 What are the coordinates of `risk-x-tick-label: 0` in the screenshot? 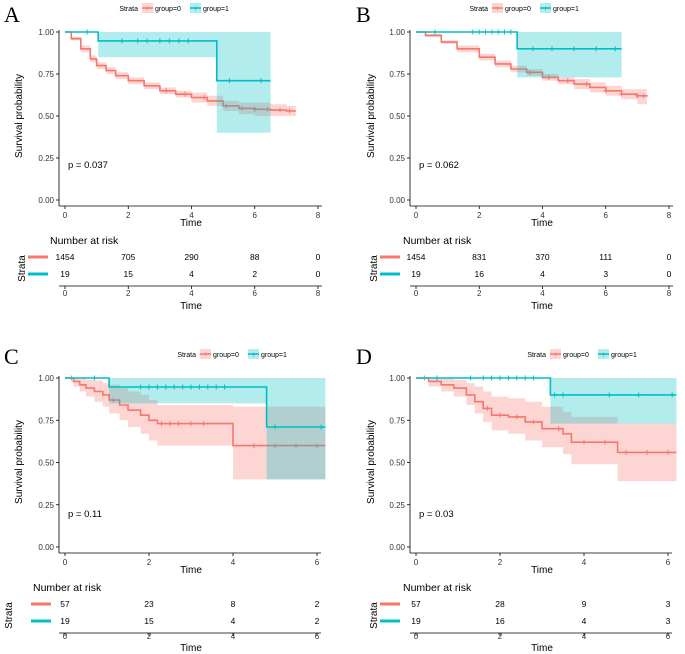 It's located at (65, 293).